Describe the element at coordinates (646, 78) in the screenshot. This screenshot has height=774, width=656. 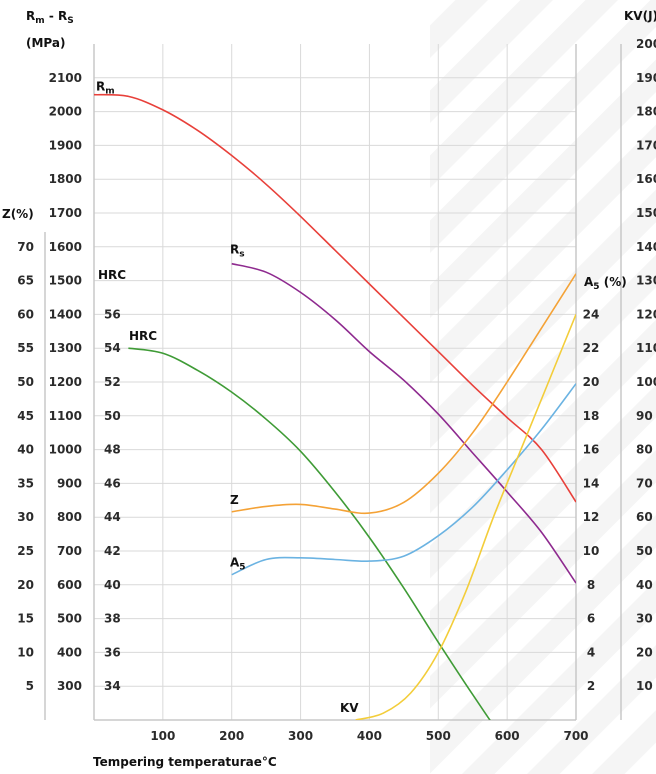
I see `kv-tick-label: 190` at that location.